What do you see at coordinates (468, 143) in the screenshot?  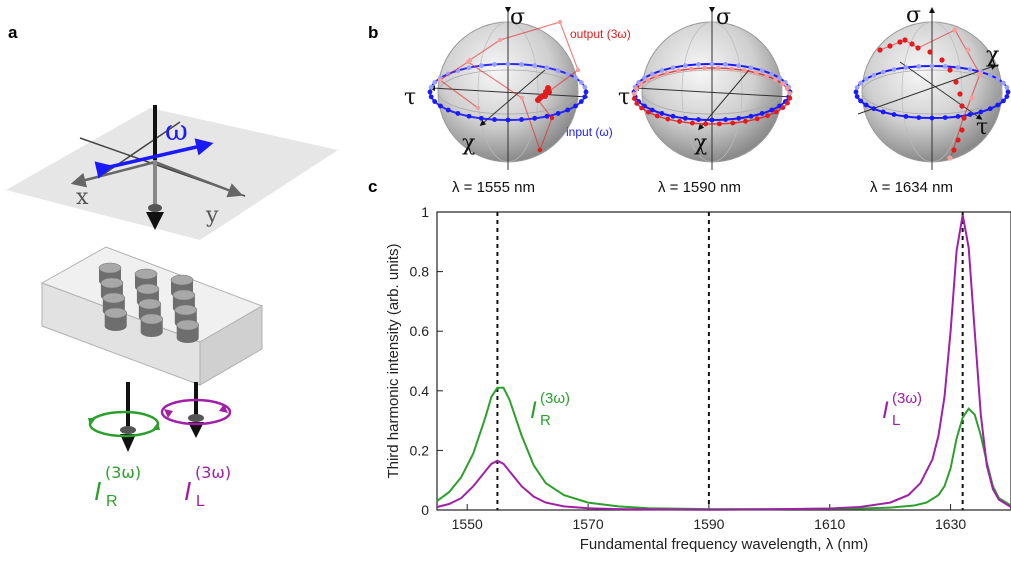 I see `chi-label-1: χ` at bounding box center [468, 143].